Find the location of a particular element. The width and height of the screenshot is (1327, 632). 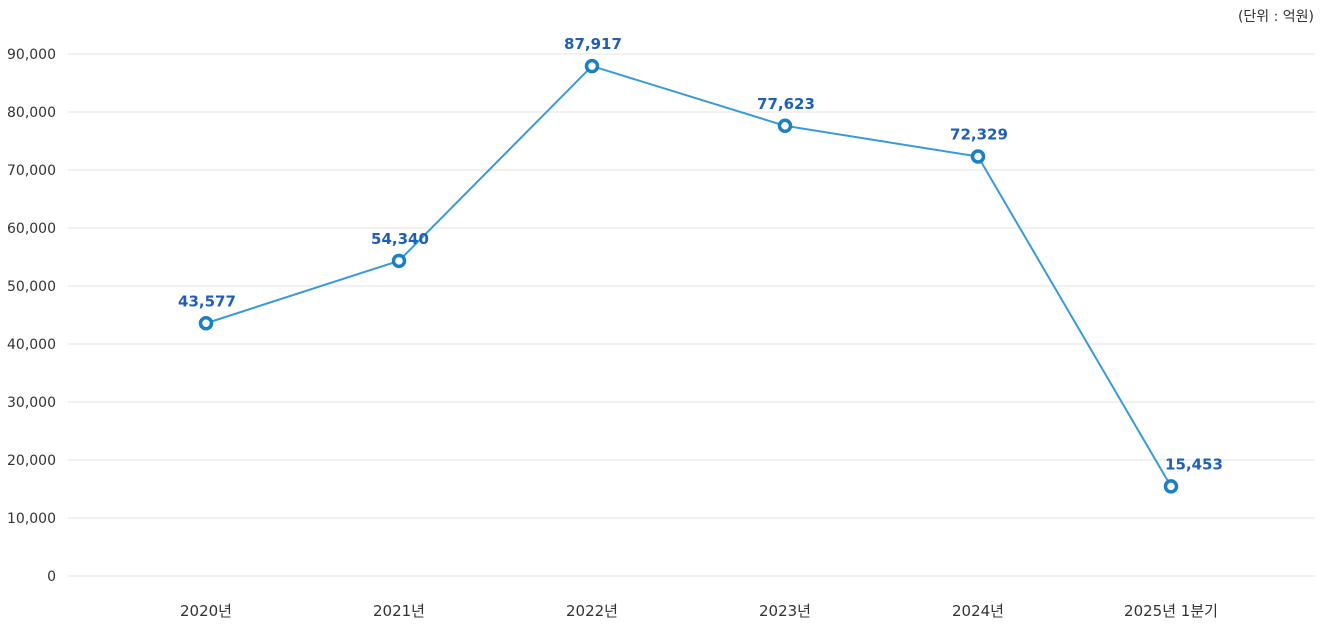

x-tick-label: 2024년 is located at coordinates (978, 611).